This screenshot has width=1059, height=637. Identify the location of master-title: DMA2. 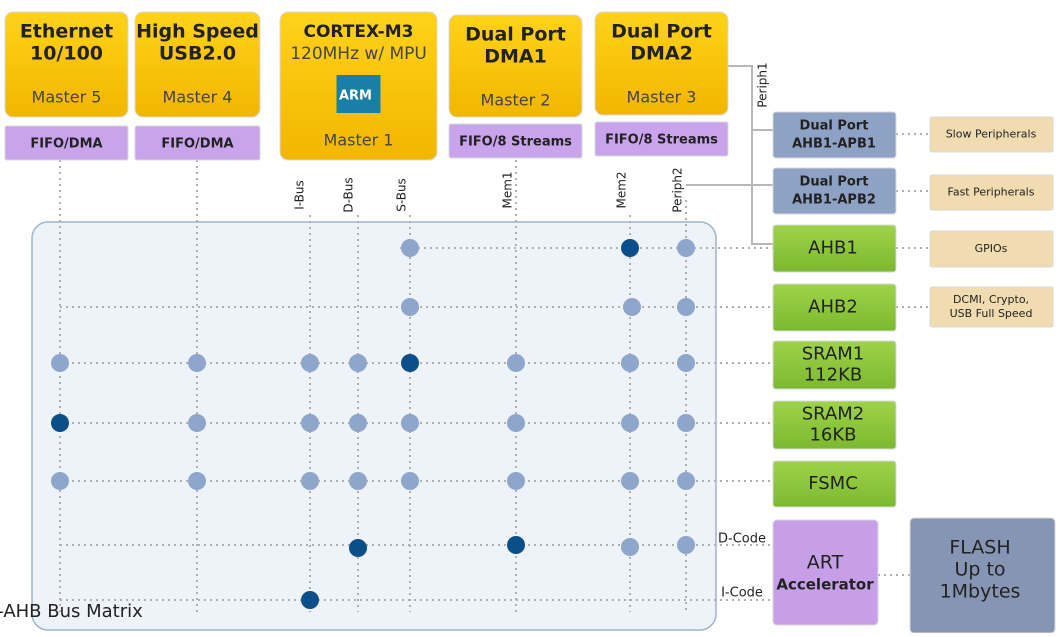
(661, 54).